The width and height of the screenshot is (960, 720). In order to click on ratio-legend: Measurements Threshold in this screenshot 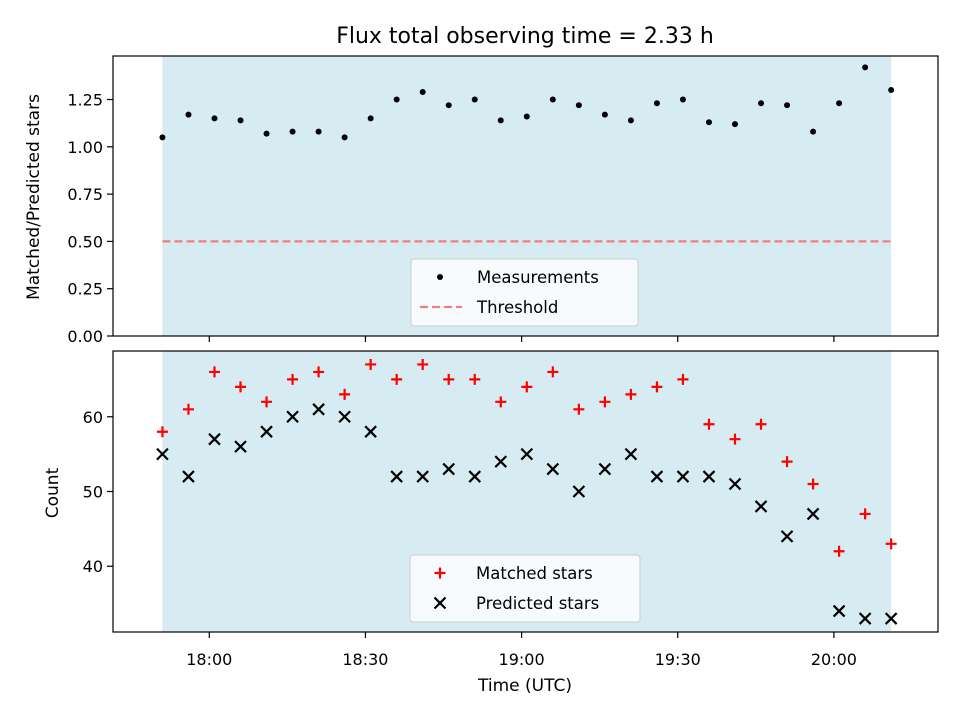, I will do `click(524, 292)`.